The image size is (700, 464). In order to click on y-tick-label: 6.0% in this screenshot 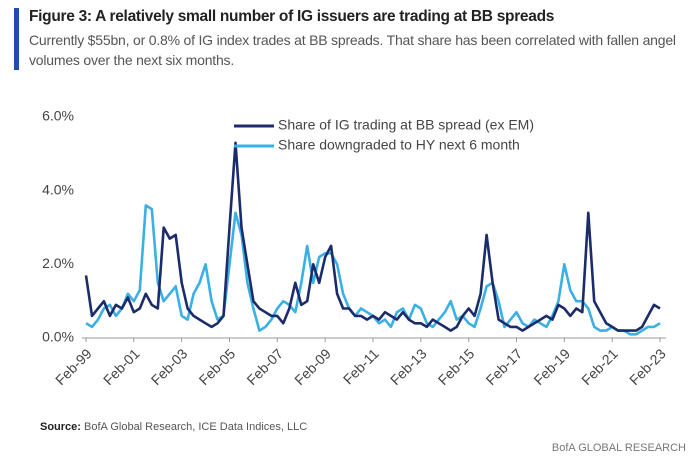, I will do `click(58, 116)`.